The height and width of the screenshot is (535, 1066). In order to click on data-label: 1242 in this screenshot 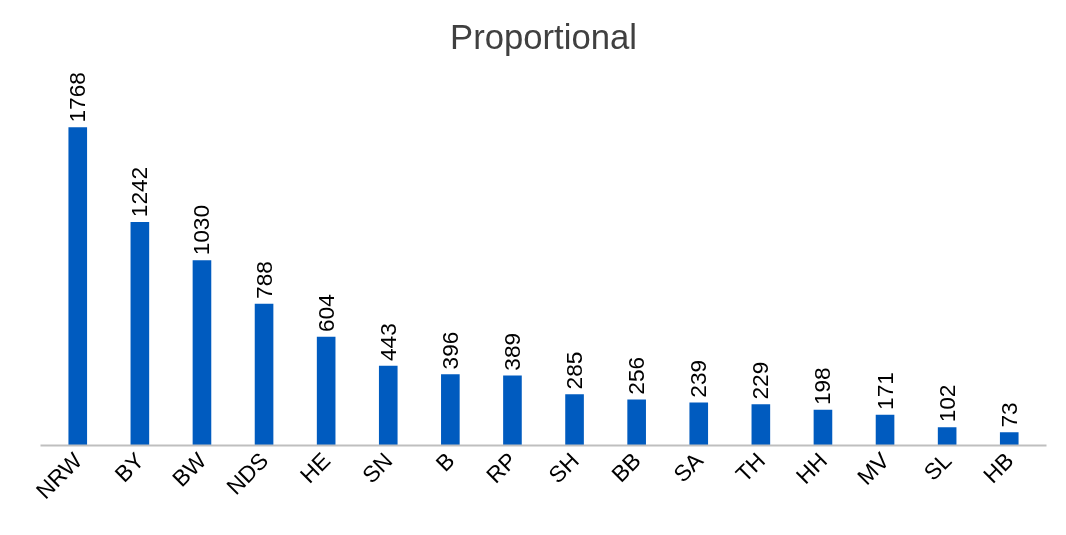, I will do `click(139, 192)`.